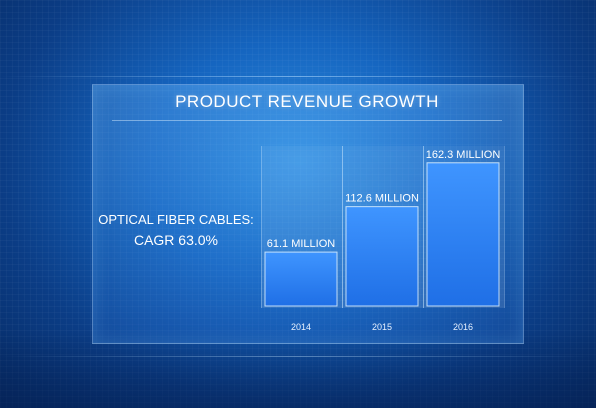  Describe the element at coordinates (298, 76) in the screenshot. I see `background-glow-line` at that location.